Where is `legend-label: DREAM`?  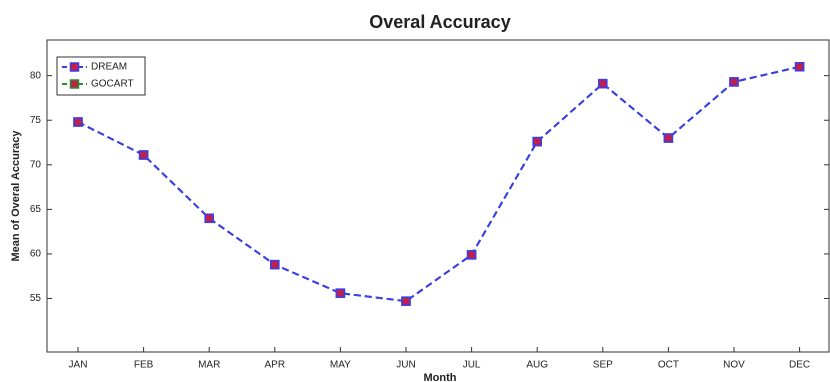 legend-label: DREAM is located at coordinates (109, 67).